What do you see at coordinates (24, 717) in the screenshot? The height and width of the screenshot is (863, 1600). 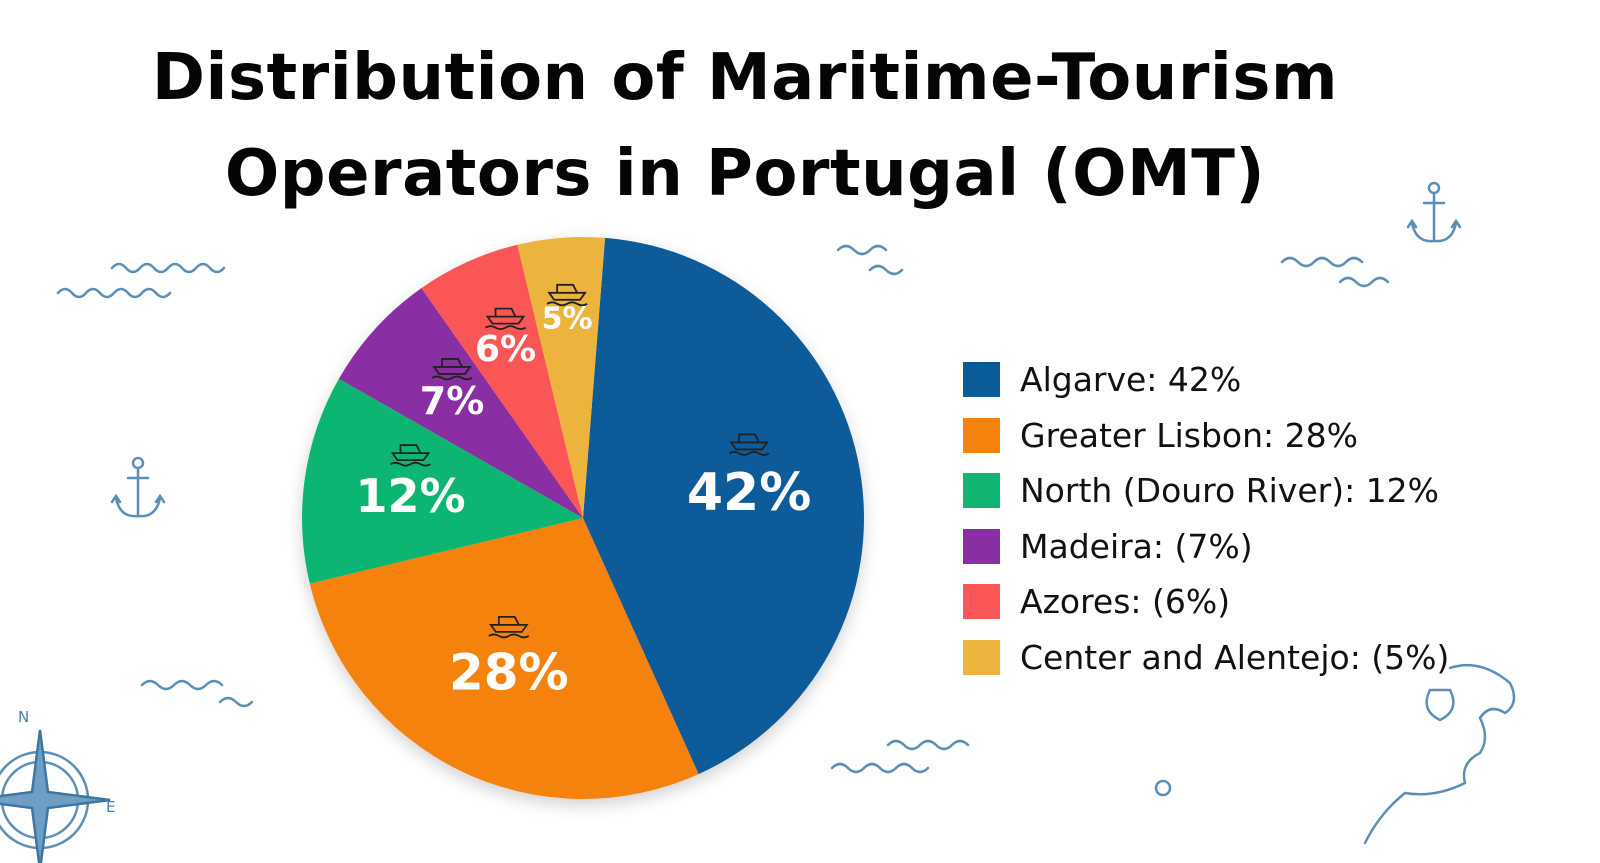 I see `compass-north-label: N` at bounding box center [24, 717].